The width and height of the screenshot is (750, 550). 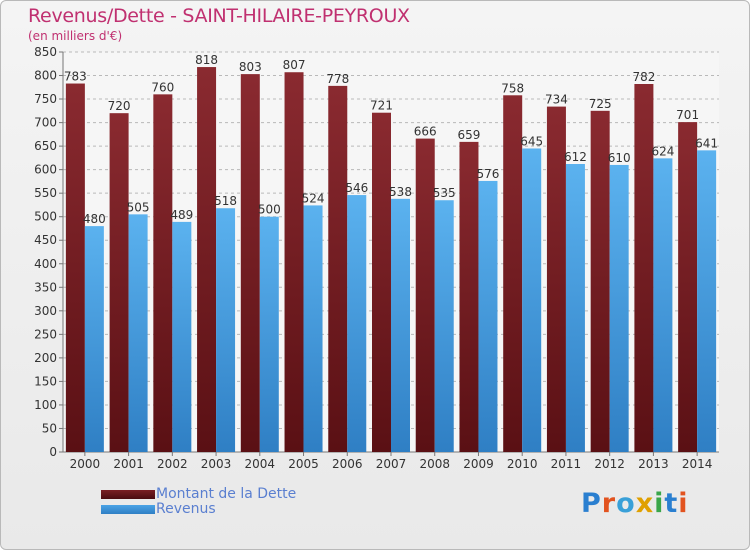 What do you see at coordinates (671, 503) in the screenshot?
I see `logo-letter: t` at bounding box center [671, 503].